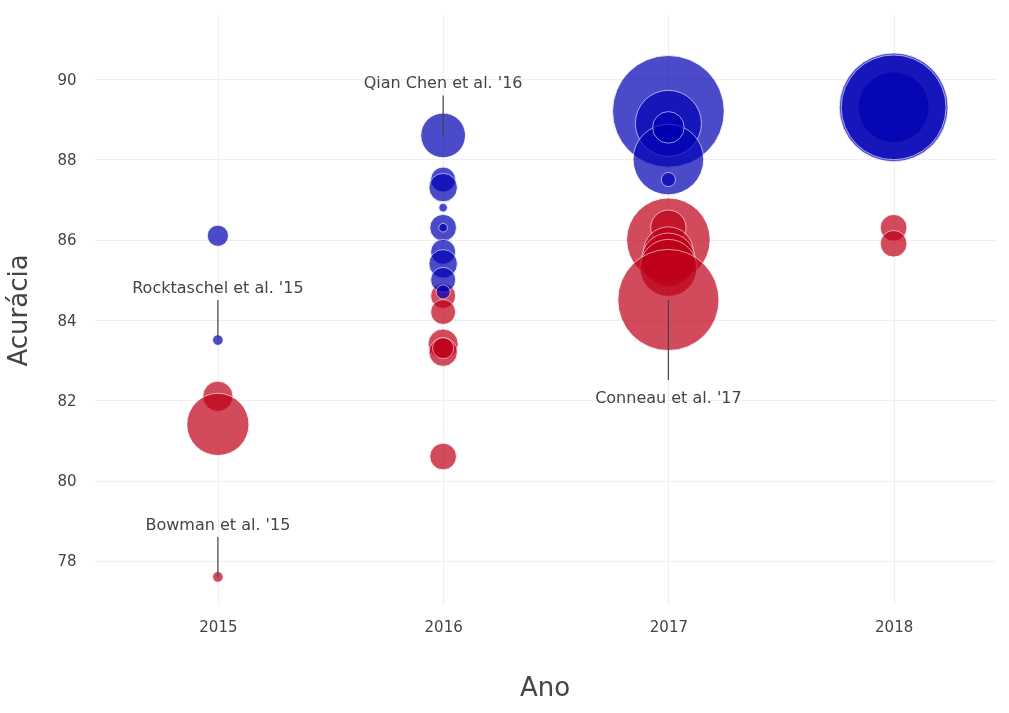 This screenshot has width=1009, height=713. What do you see at coordinates (545, 686) in the screenshot?
I see `x-axis-title: Ano` at bounding box center [545, 686].